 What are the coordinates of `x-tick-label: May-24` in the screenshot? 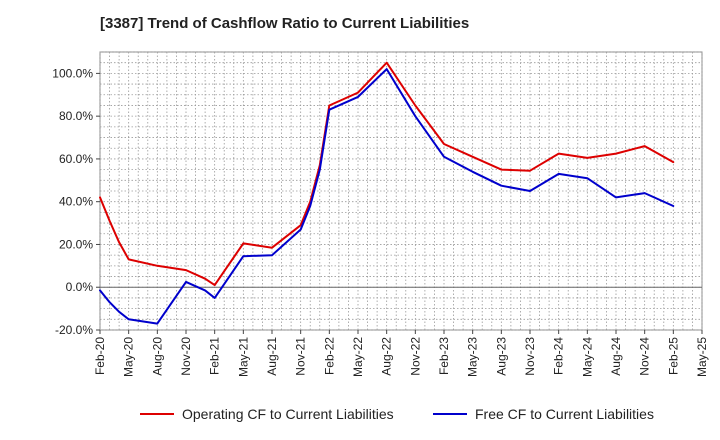 It's located at (587, 357).